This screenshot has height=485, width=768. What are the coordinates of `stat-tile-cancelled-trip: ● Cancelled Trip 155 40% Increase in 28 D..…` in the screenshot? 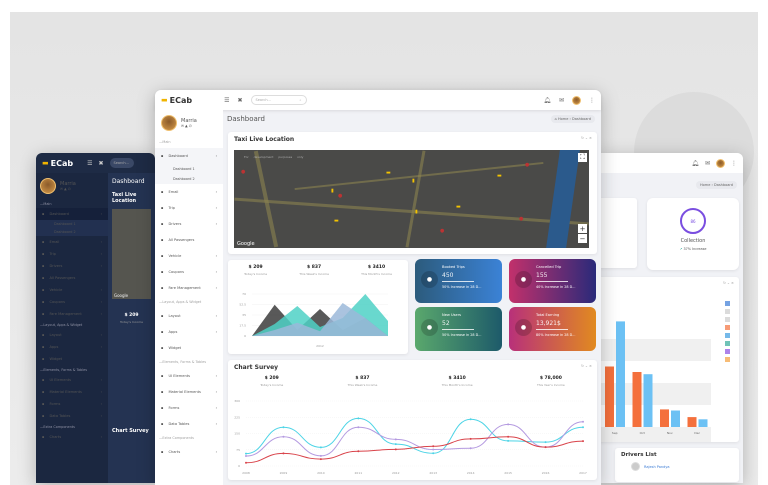 It's located at (552, 281).